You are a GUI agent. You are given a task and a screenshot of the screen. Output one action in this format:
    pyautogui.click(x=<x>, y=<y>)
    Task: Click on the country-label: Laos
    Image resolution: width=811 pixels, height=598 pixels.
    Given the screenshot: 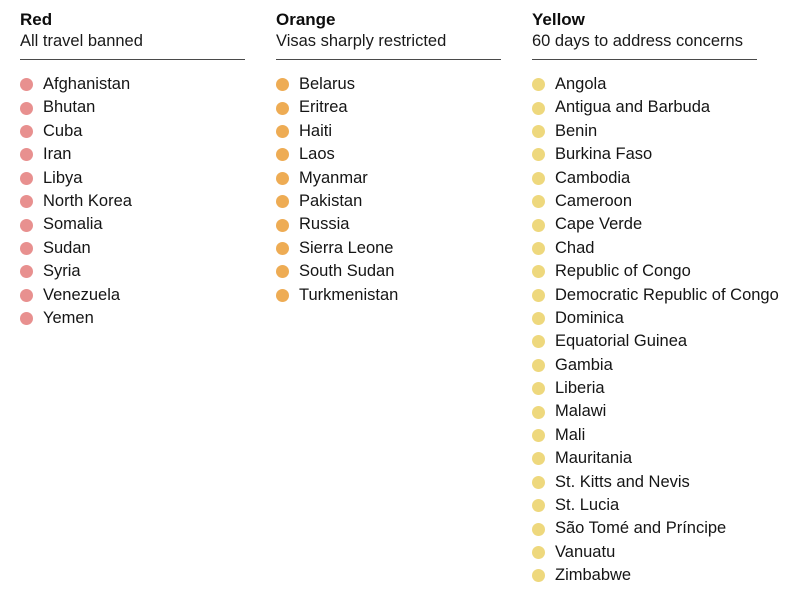 What is the action you would take?
    pyautogui.click(x=317, y=154)
    